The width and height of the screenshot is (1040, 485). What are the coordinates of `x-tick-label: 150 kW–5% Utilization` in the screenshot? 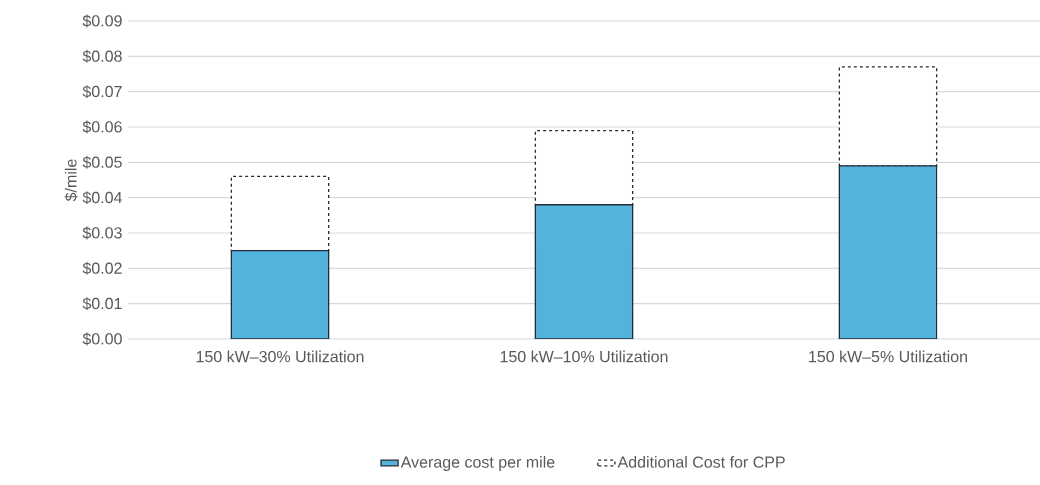 It's located at (888, 356).